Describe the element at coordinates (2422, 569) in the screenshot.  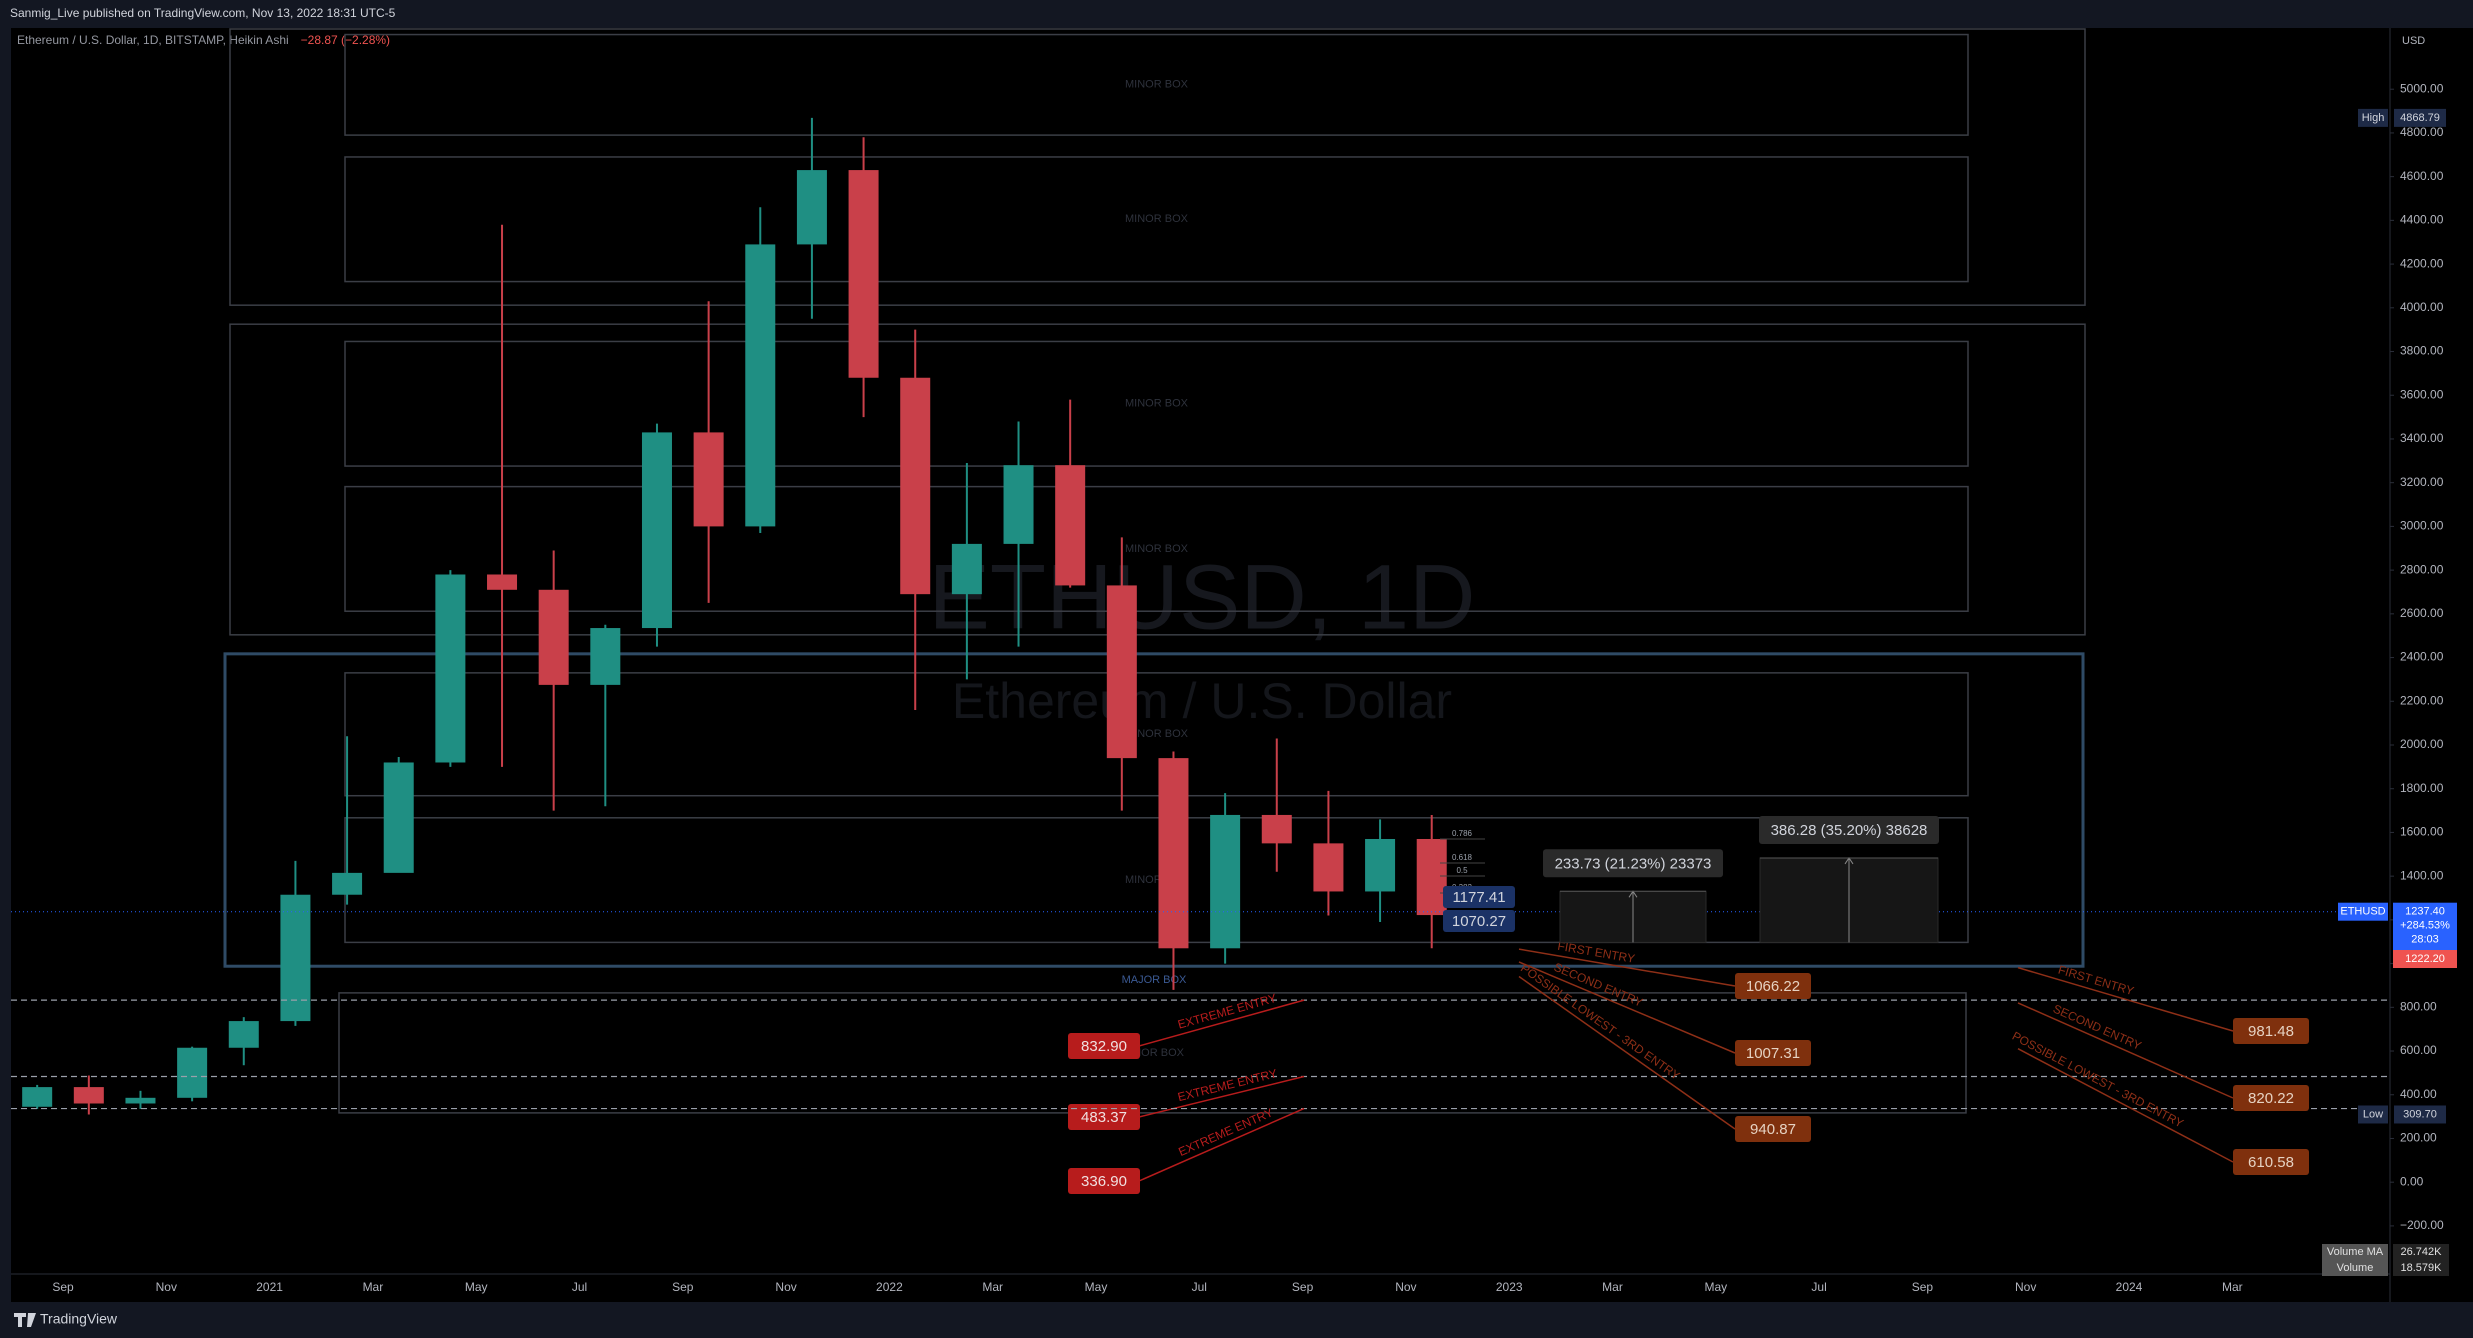
I see `y-tick-label: 2800.00` at that location.